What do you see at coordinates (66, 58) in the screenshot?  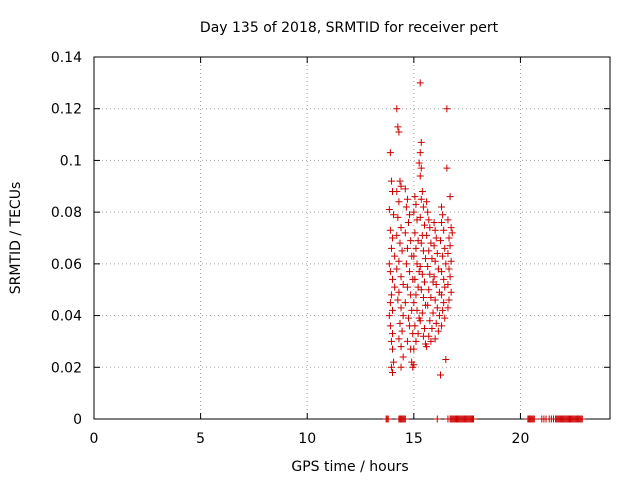 I see `y-tick-label: 0.14` at bounding box center [66, 58].